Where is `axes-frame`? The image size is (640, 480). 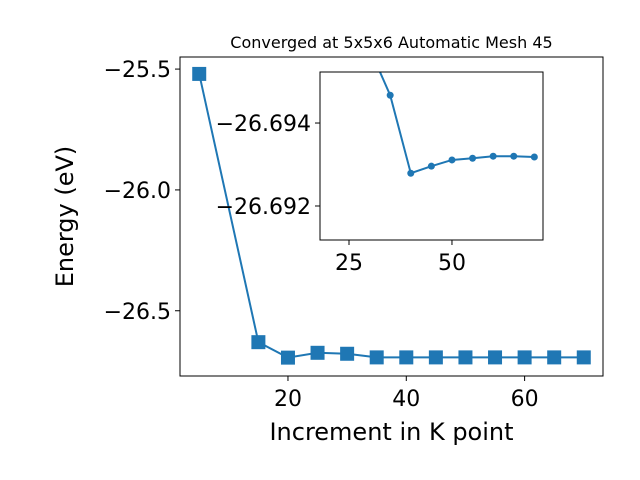 axes-frame is located at coordinates (431, 156).